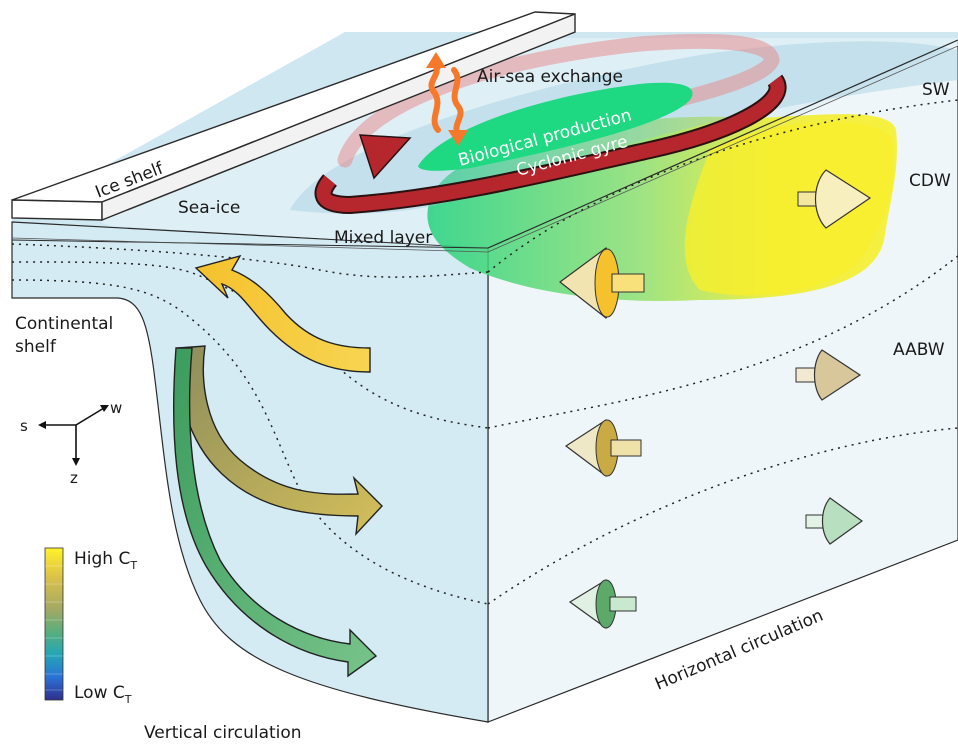 This screenshot has width=958, height=744. I want to click on aabw-label: AABW, so click(919, 350).